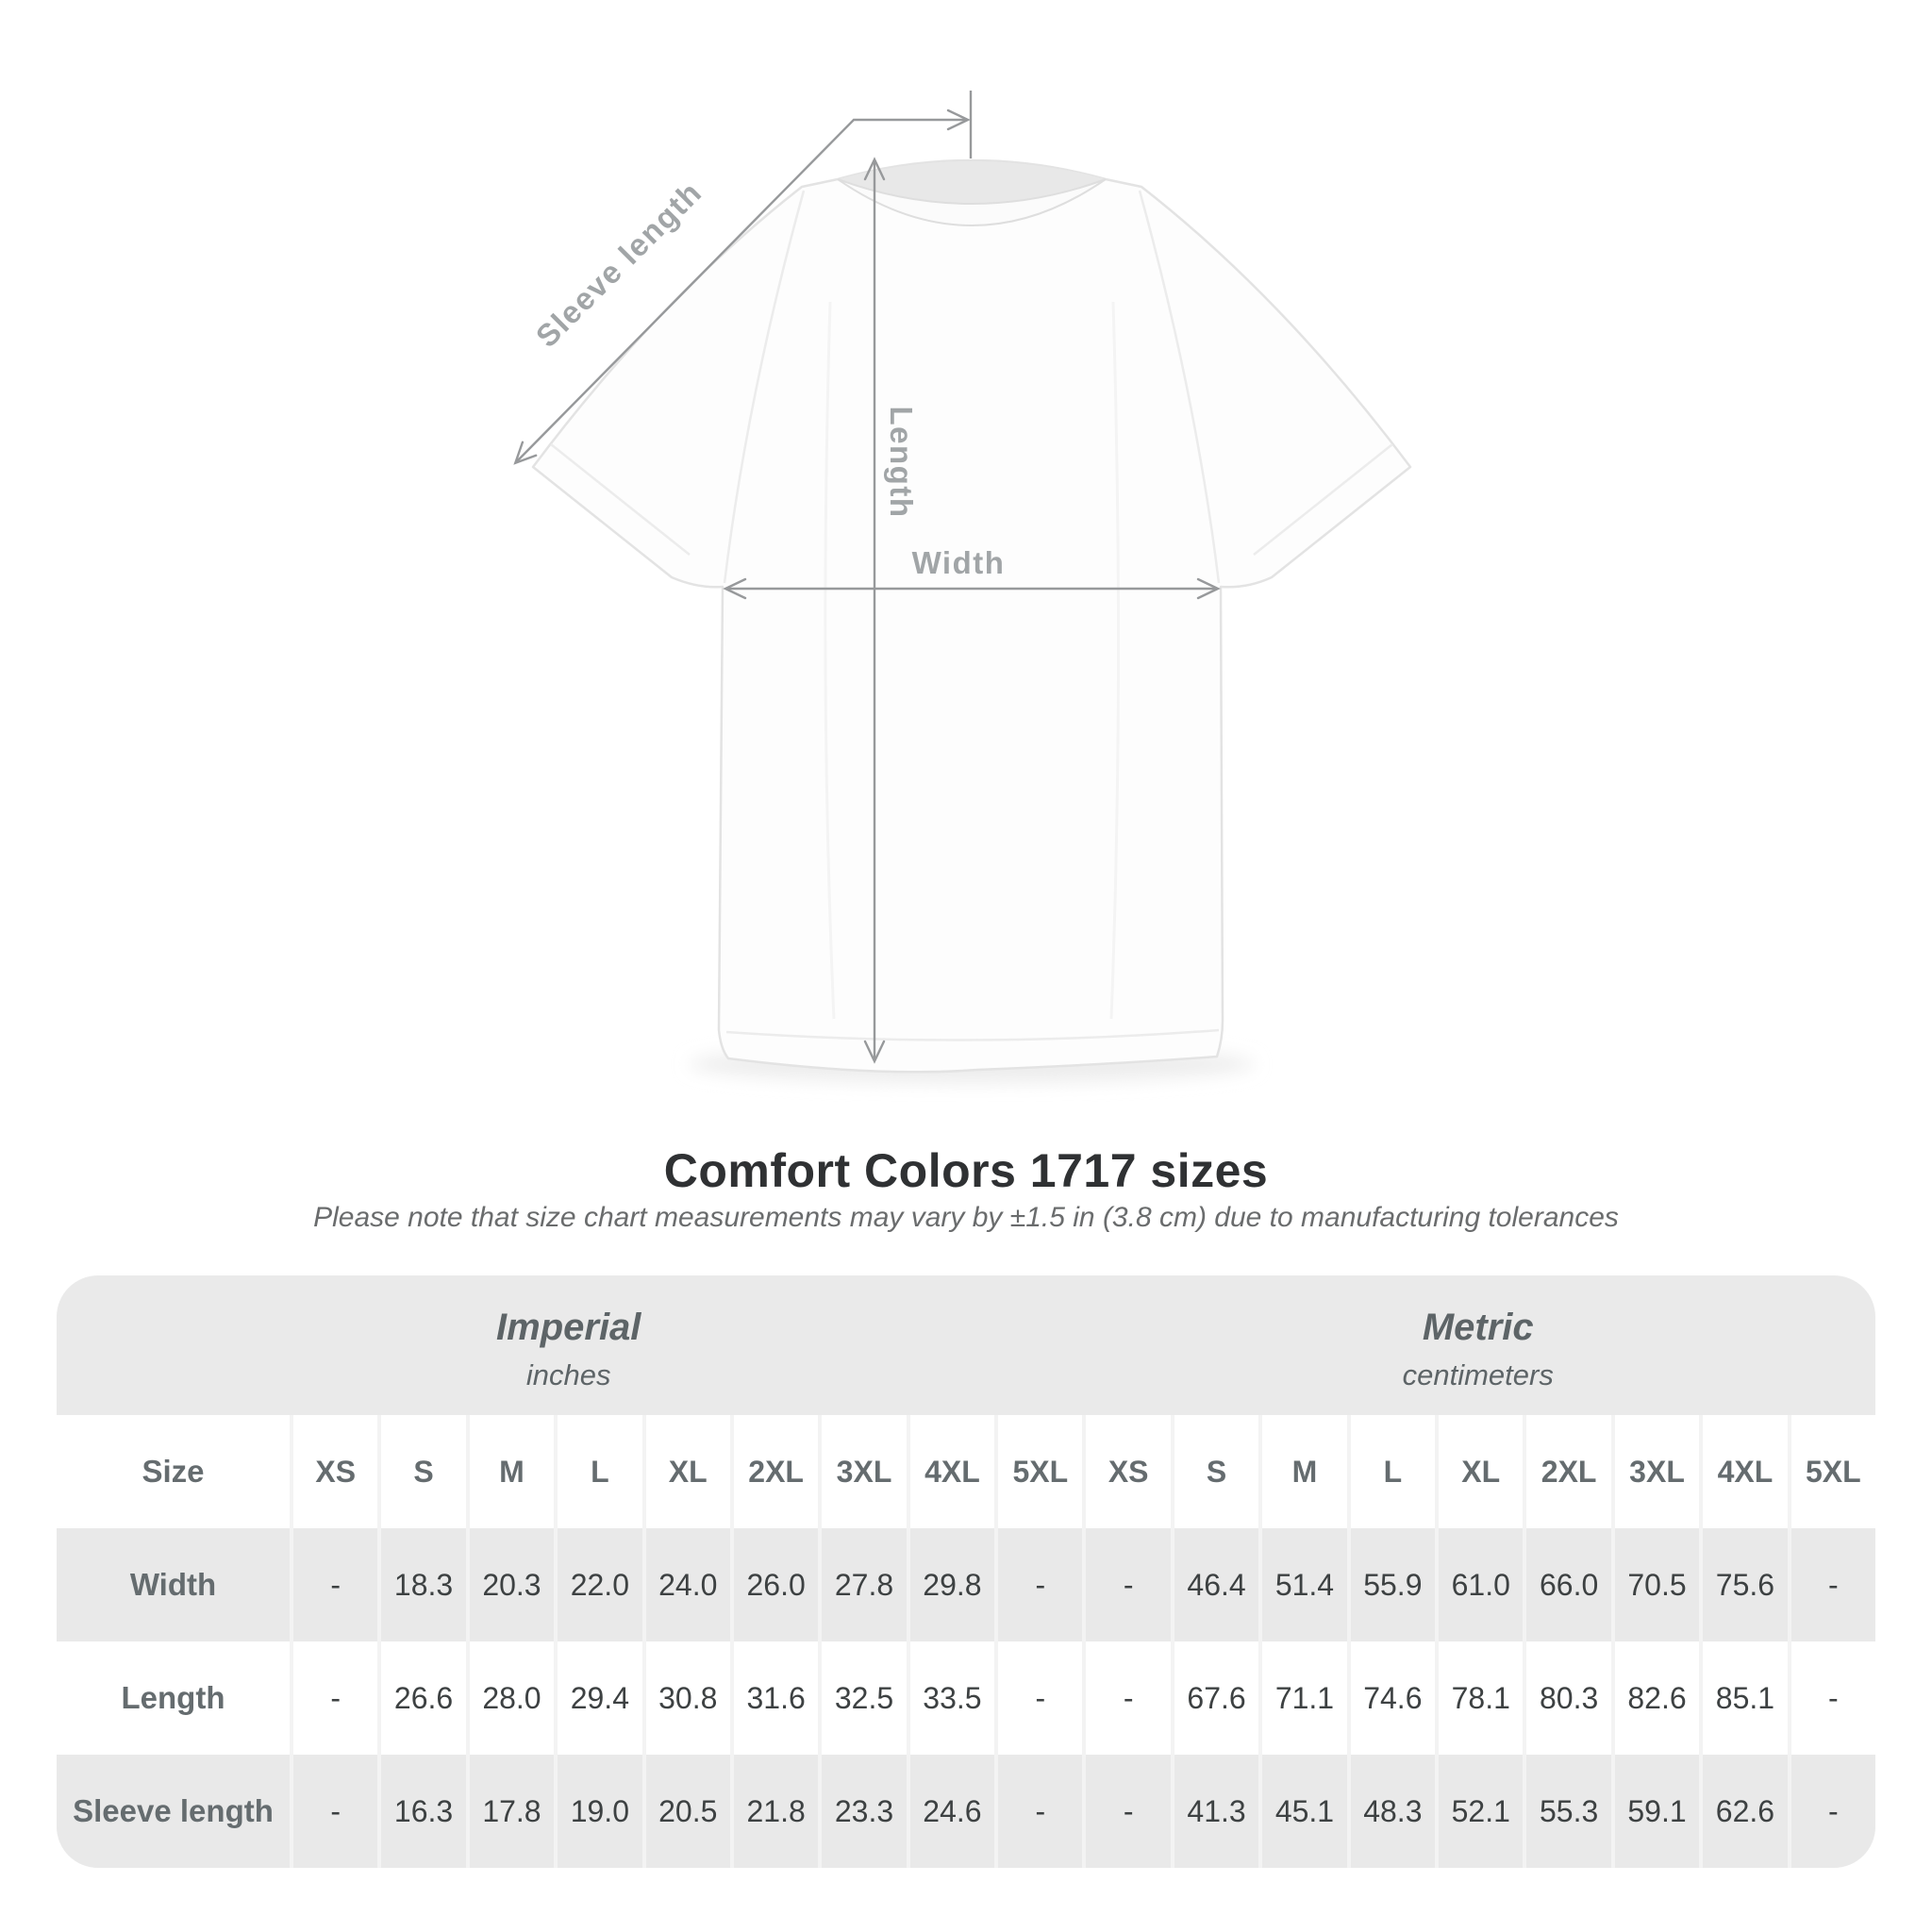  Describe the element at coordinates (1569, 1584) in the screenshot. I see `value-cell: 66.0` at that location.